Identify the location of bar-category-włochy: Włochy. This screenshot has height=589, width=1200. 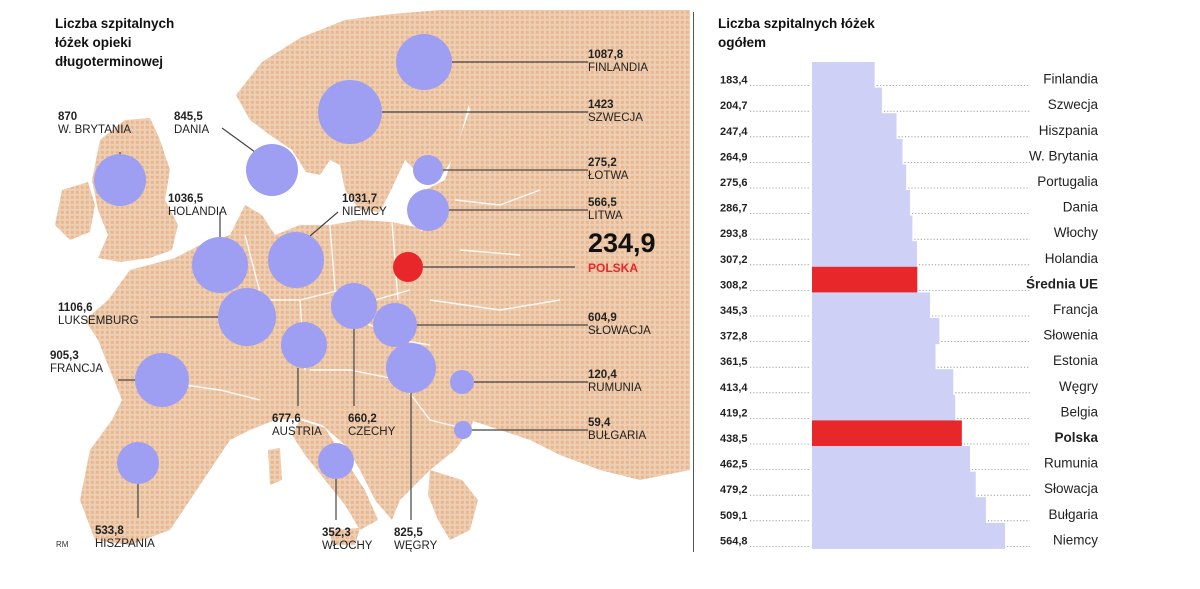
(1076, 232).